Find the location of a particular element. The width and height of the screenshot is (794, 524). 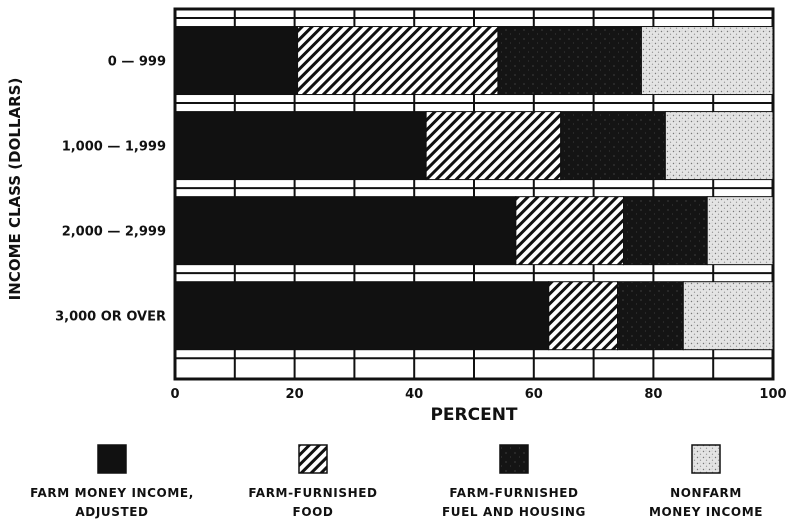

x-tick-label: 20 is located at coordinates (295, 394).